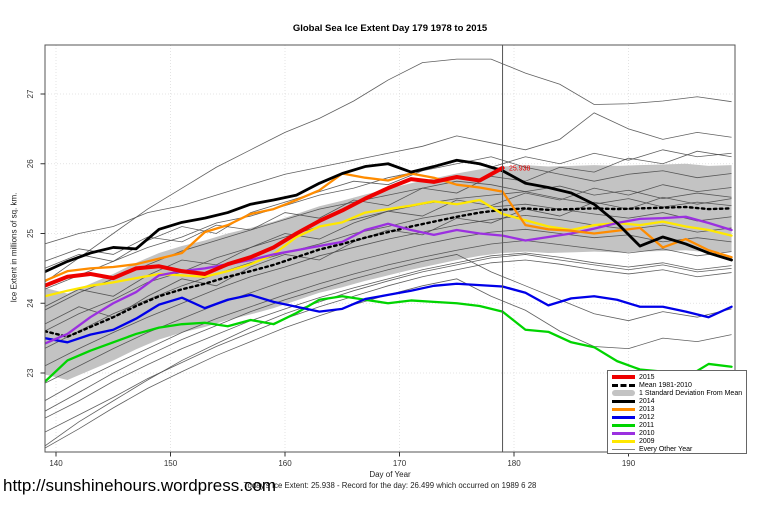  I want to click on legend-label-2014: 2014, so click(647, 401).